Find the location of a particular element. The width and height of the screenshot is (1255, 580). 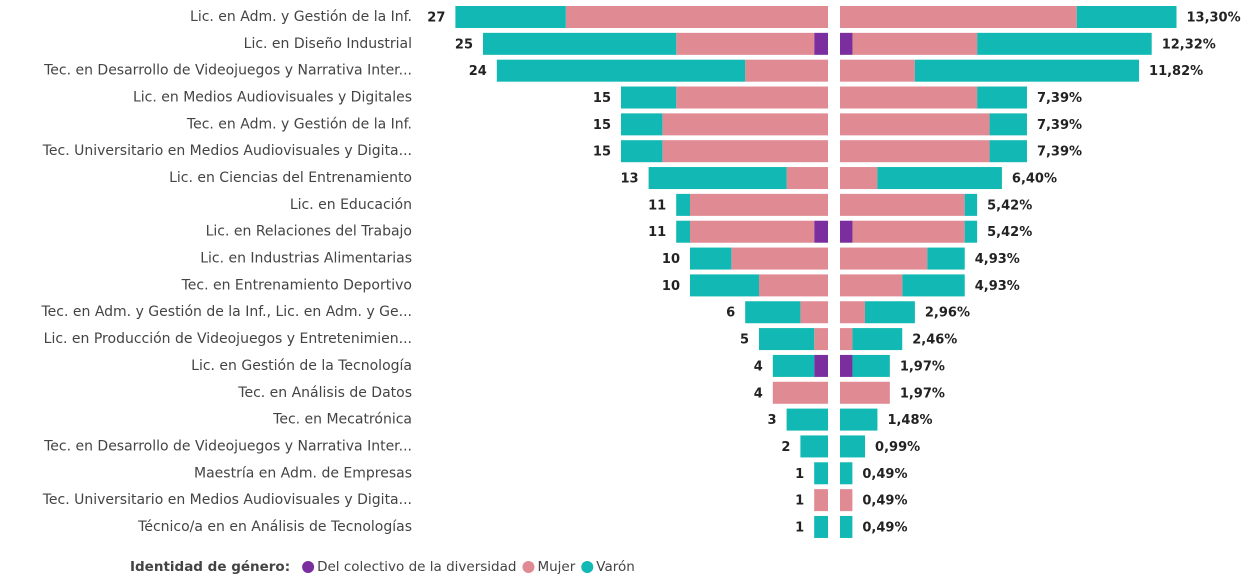

category-label: Lic. en Ciencias del Entrenamiento is located at coordinates (290, 178).